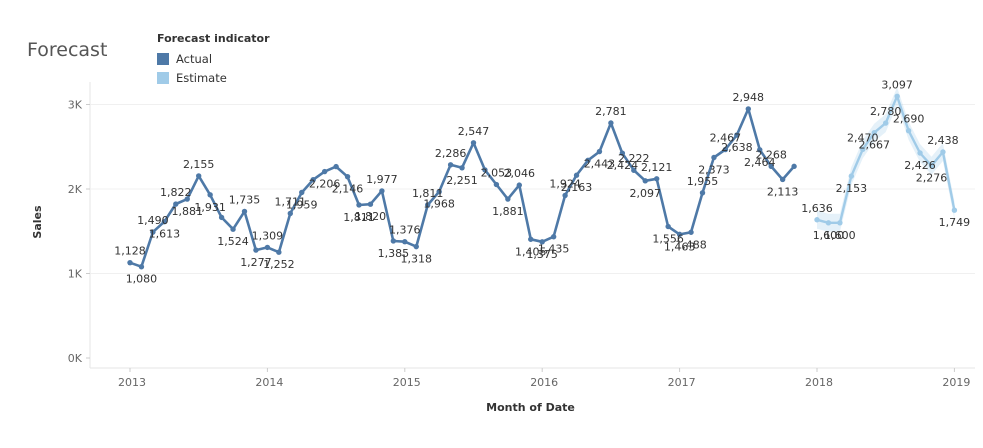 Image resolution: width=983 pixels, height=448 pixels. What do you see at coordinates (817, 208) in the screenshot?
I see `data-label-estimate: 1,636` at bounding box center [817, 208].